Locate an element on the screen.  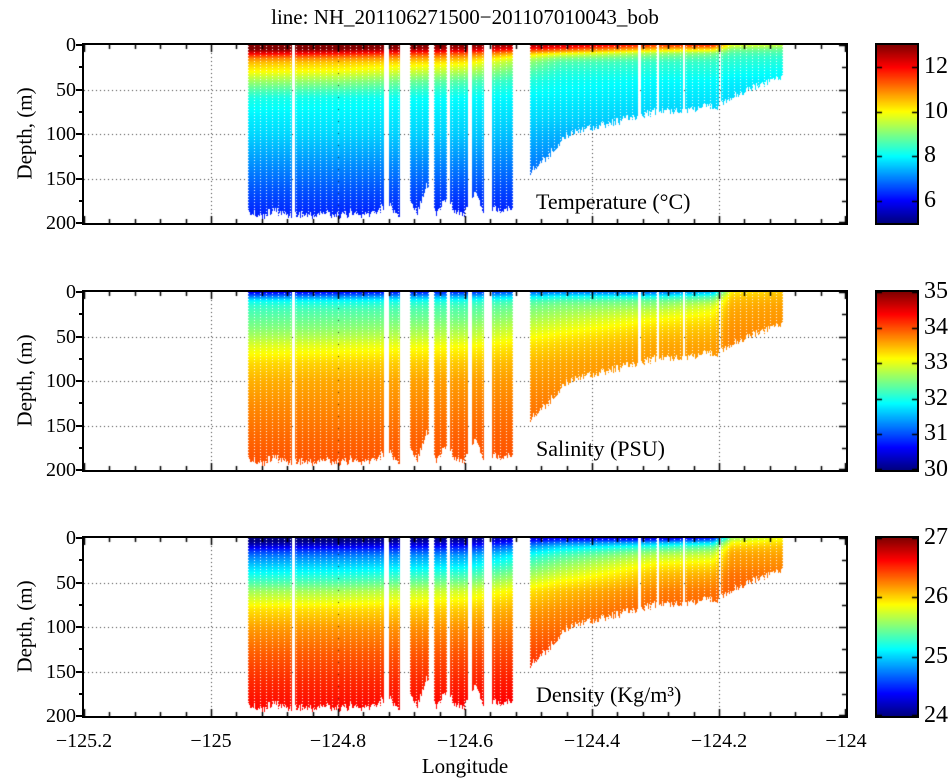
temperature-colorbar-canvas is located at coordinates (897, 134).